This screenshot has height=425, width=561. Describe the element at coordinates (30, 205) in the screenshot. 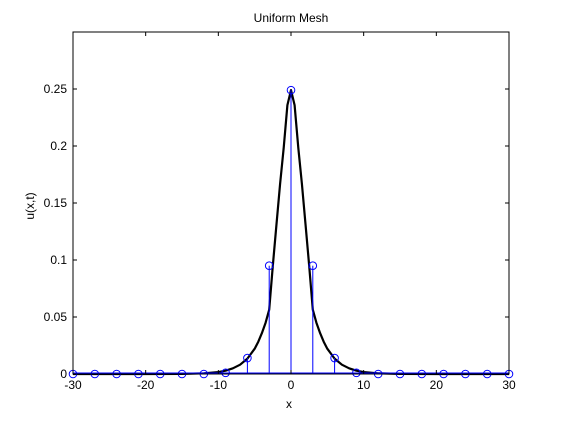

I see `y-axis-label: u(x,t)` at that location.